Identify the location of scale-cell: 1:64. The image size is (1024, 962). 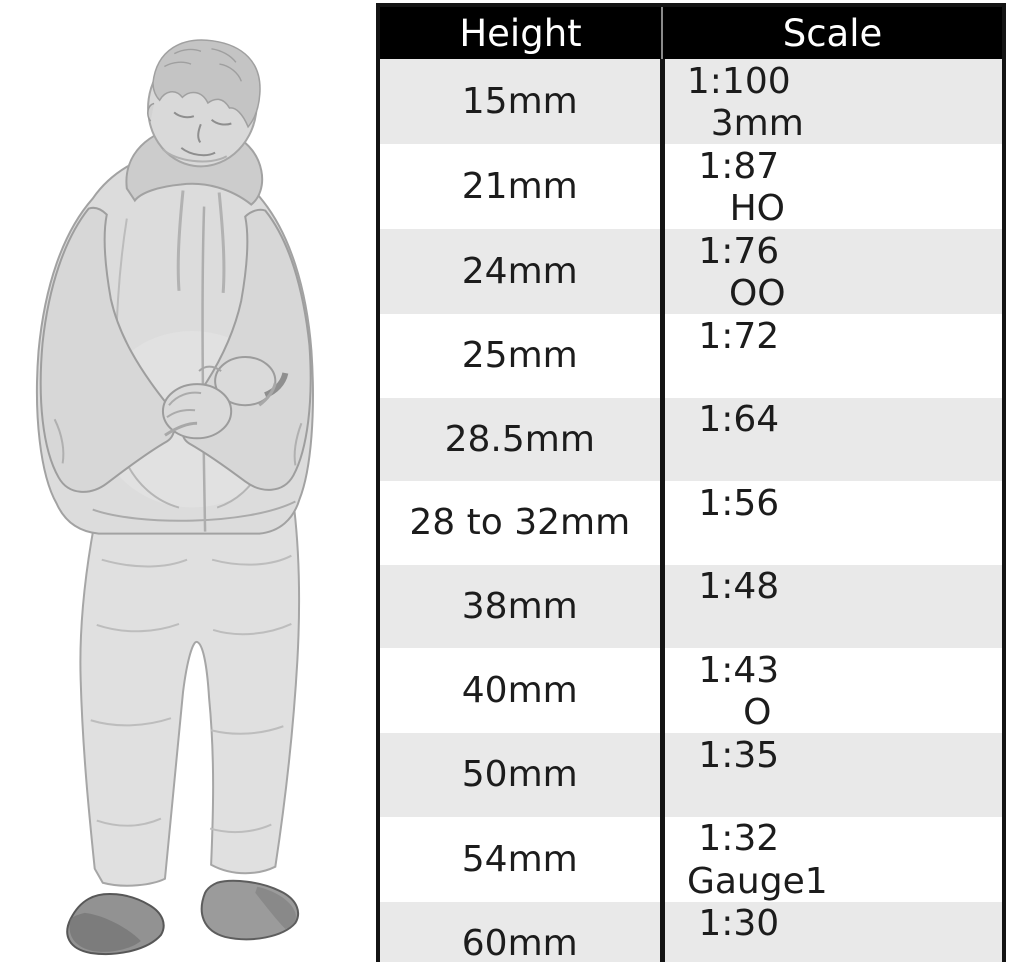
(831, 439).